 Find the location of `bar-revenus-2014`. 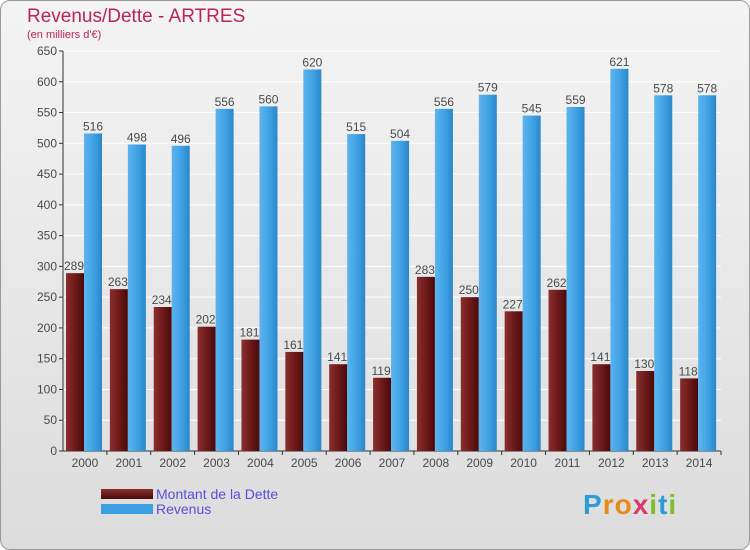

bar-revenus-2014 is located at coordinates (707, 273).